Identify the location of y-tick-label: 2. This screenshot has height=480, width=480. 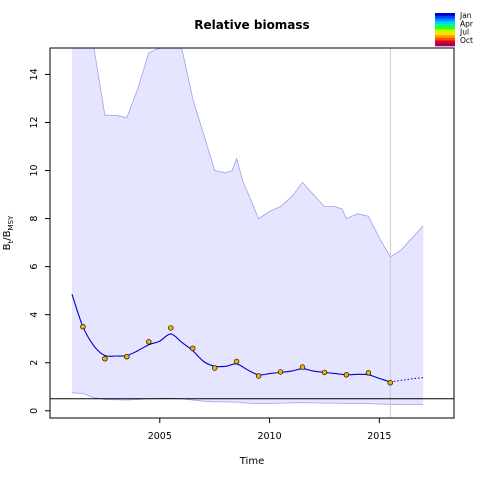
(34, 363).